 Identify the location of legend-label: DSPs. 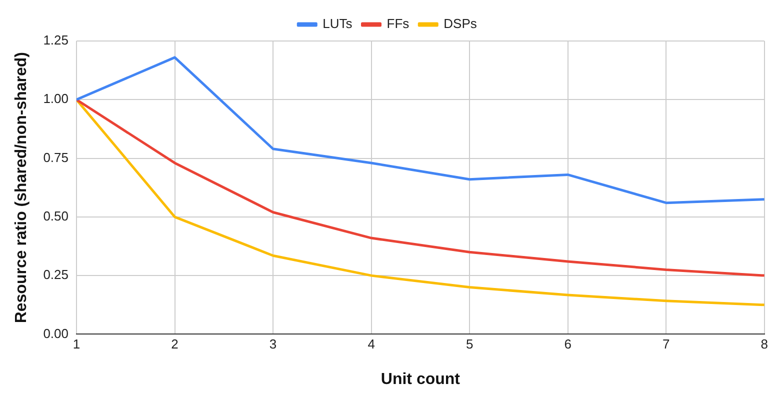
(461, 24).